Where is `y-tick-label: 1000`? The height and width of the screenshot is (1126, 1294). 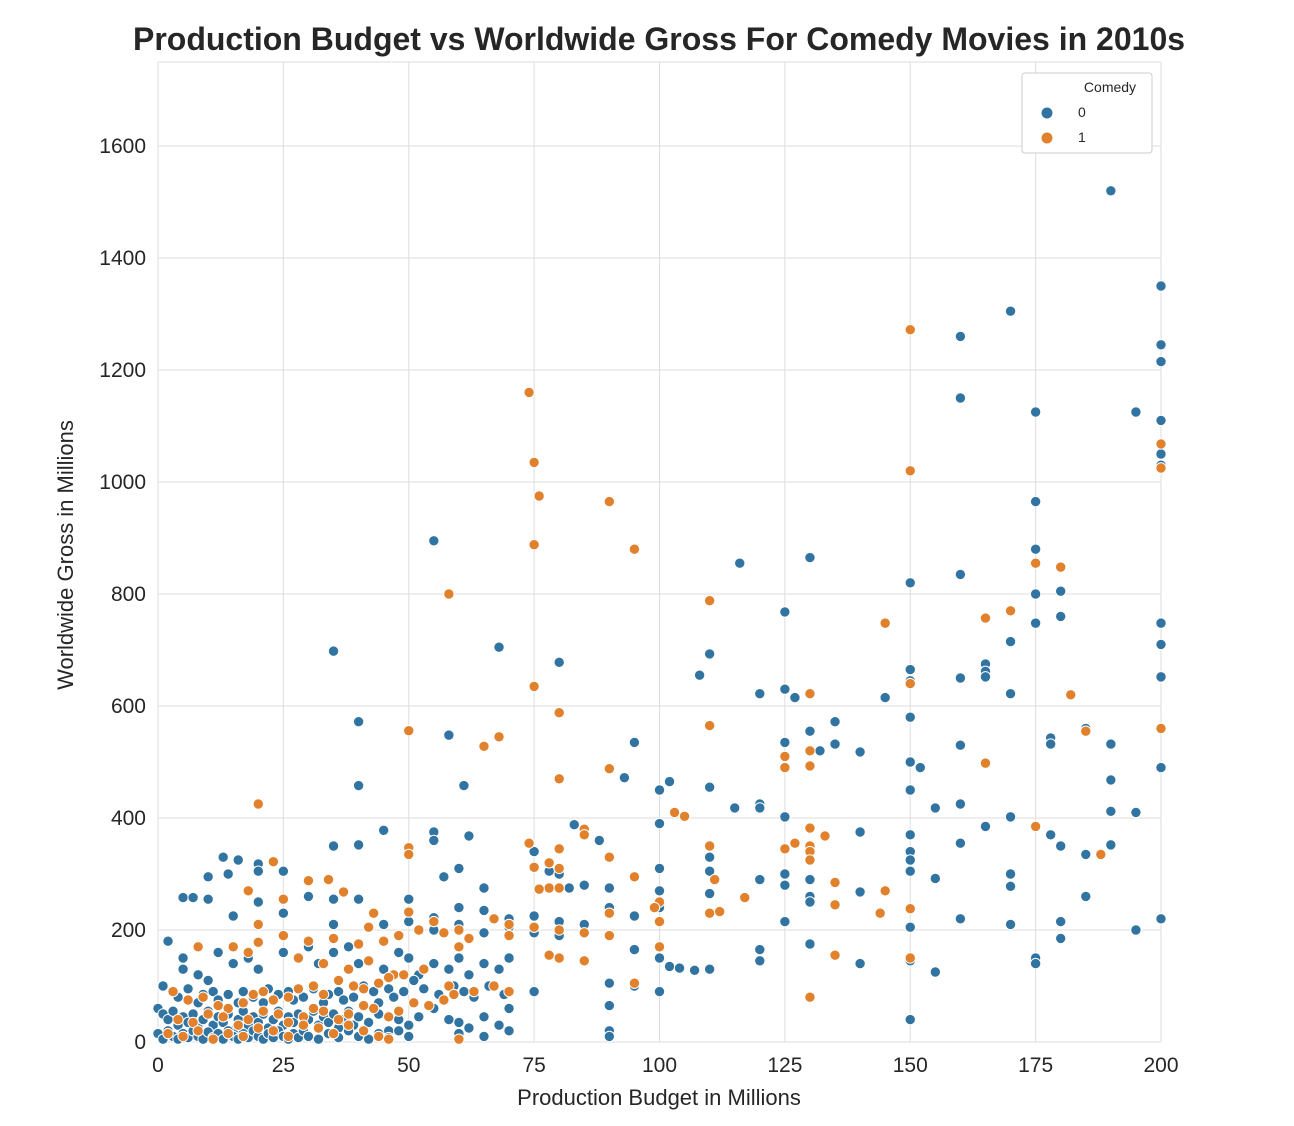
y-tick-label: 1000 is located at coordinates (122, 482).